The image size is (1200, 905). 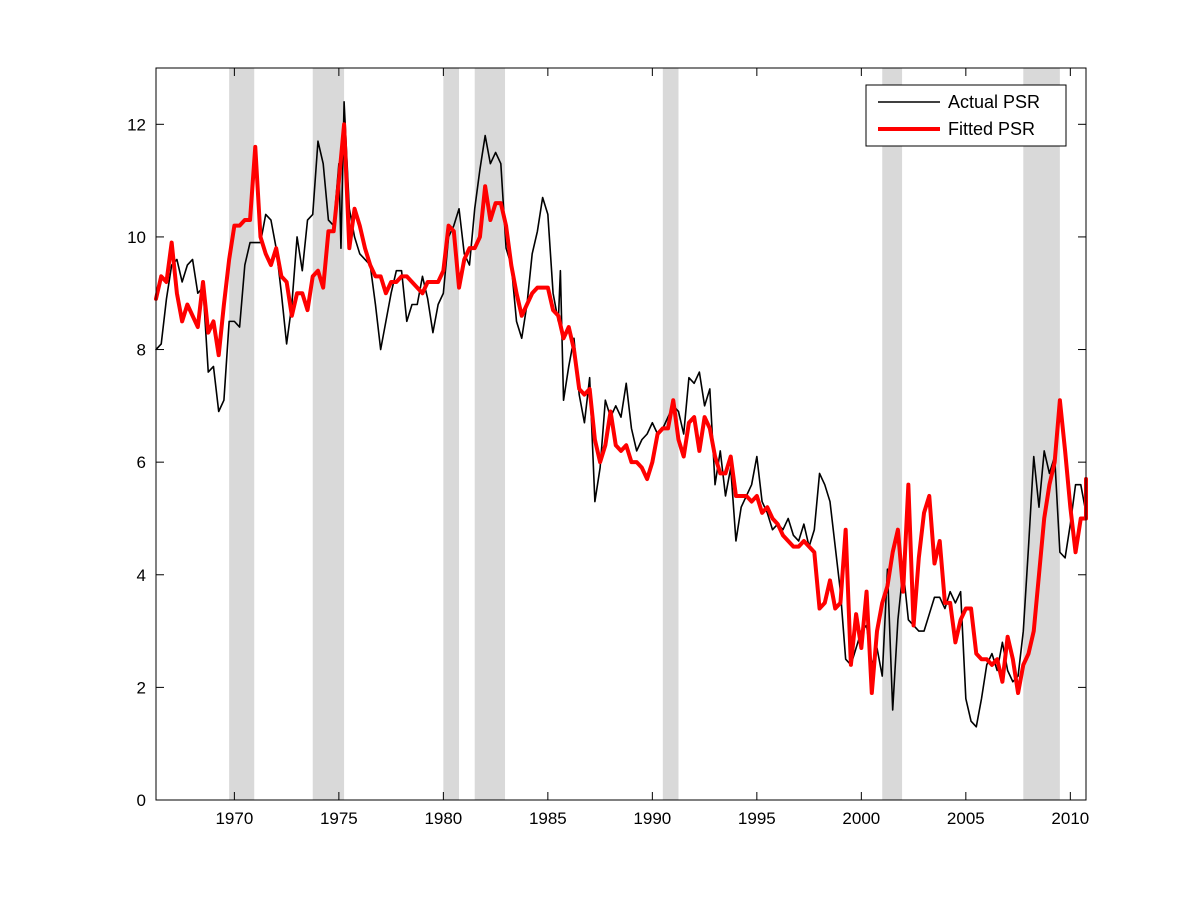 What do you see at coordinates (966, 818) in the screenshot?
I see `x-tick-label: 2005` at bounding box center [966, 818].